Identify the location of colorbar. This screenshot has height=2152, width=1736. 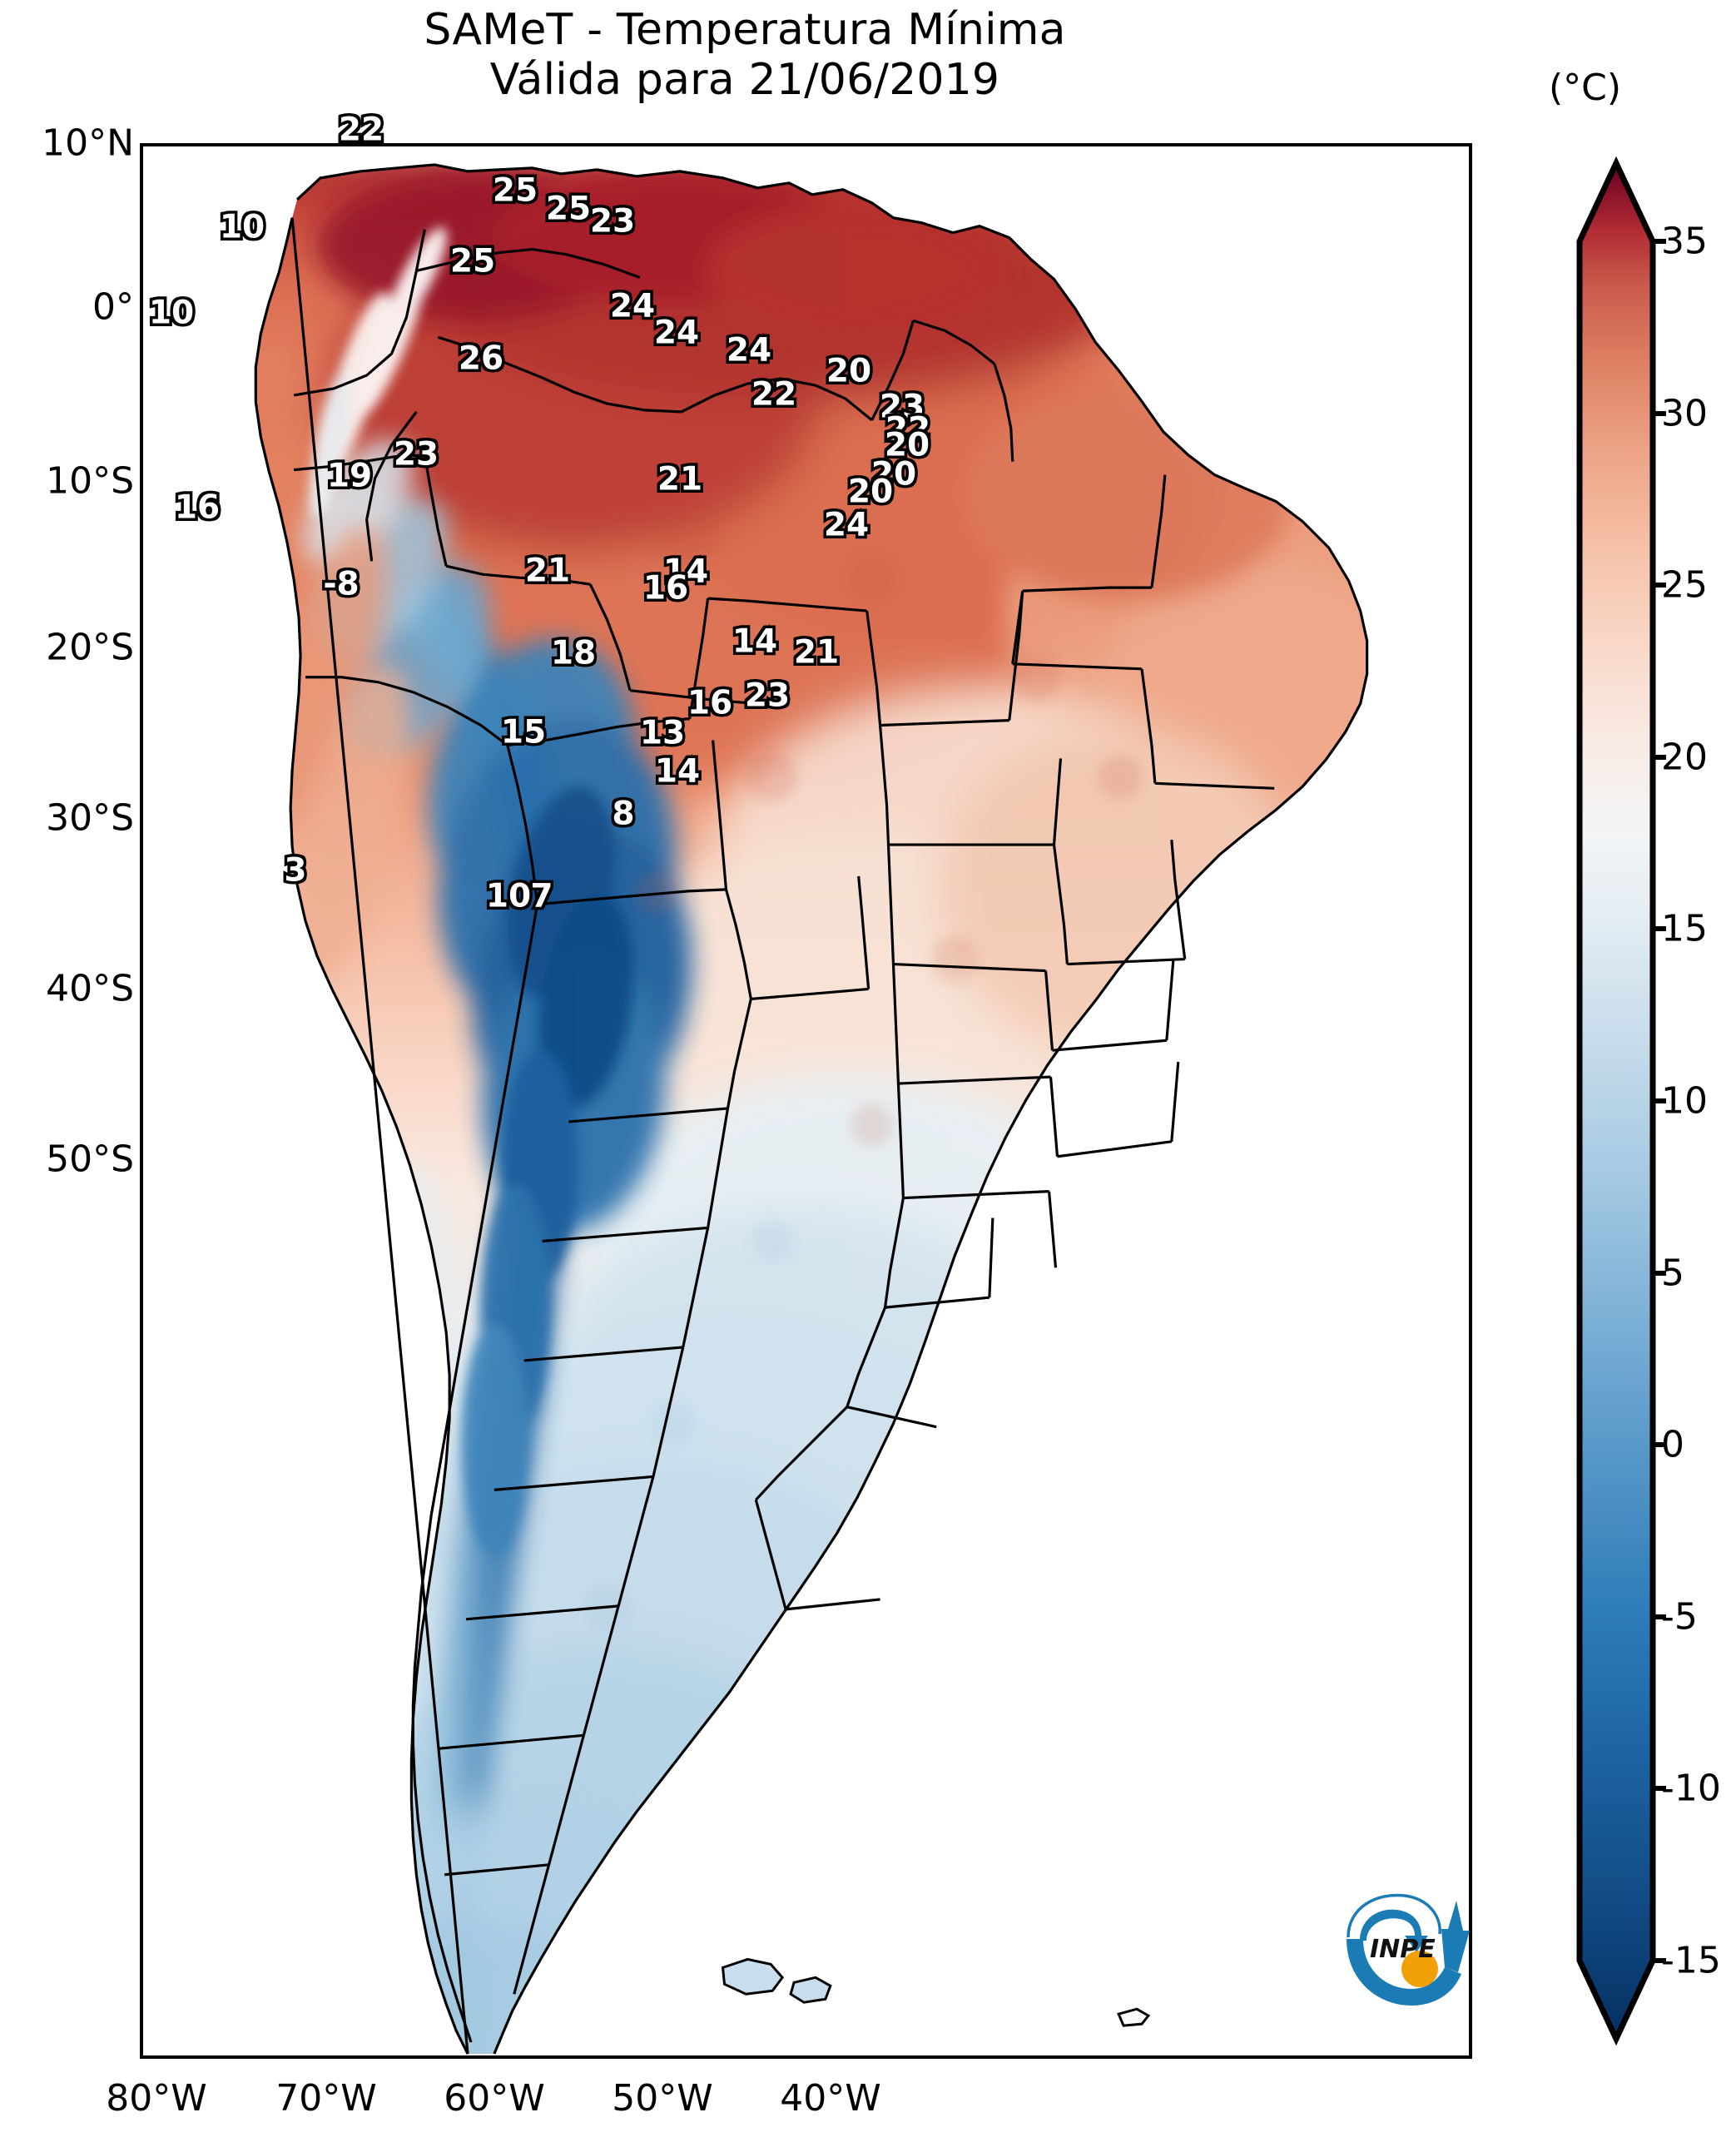
(1616, 1101).